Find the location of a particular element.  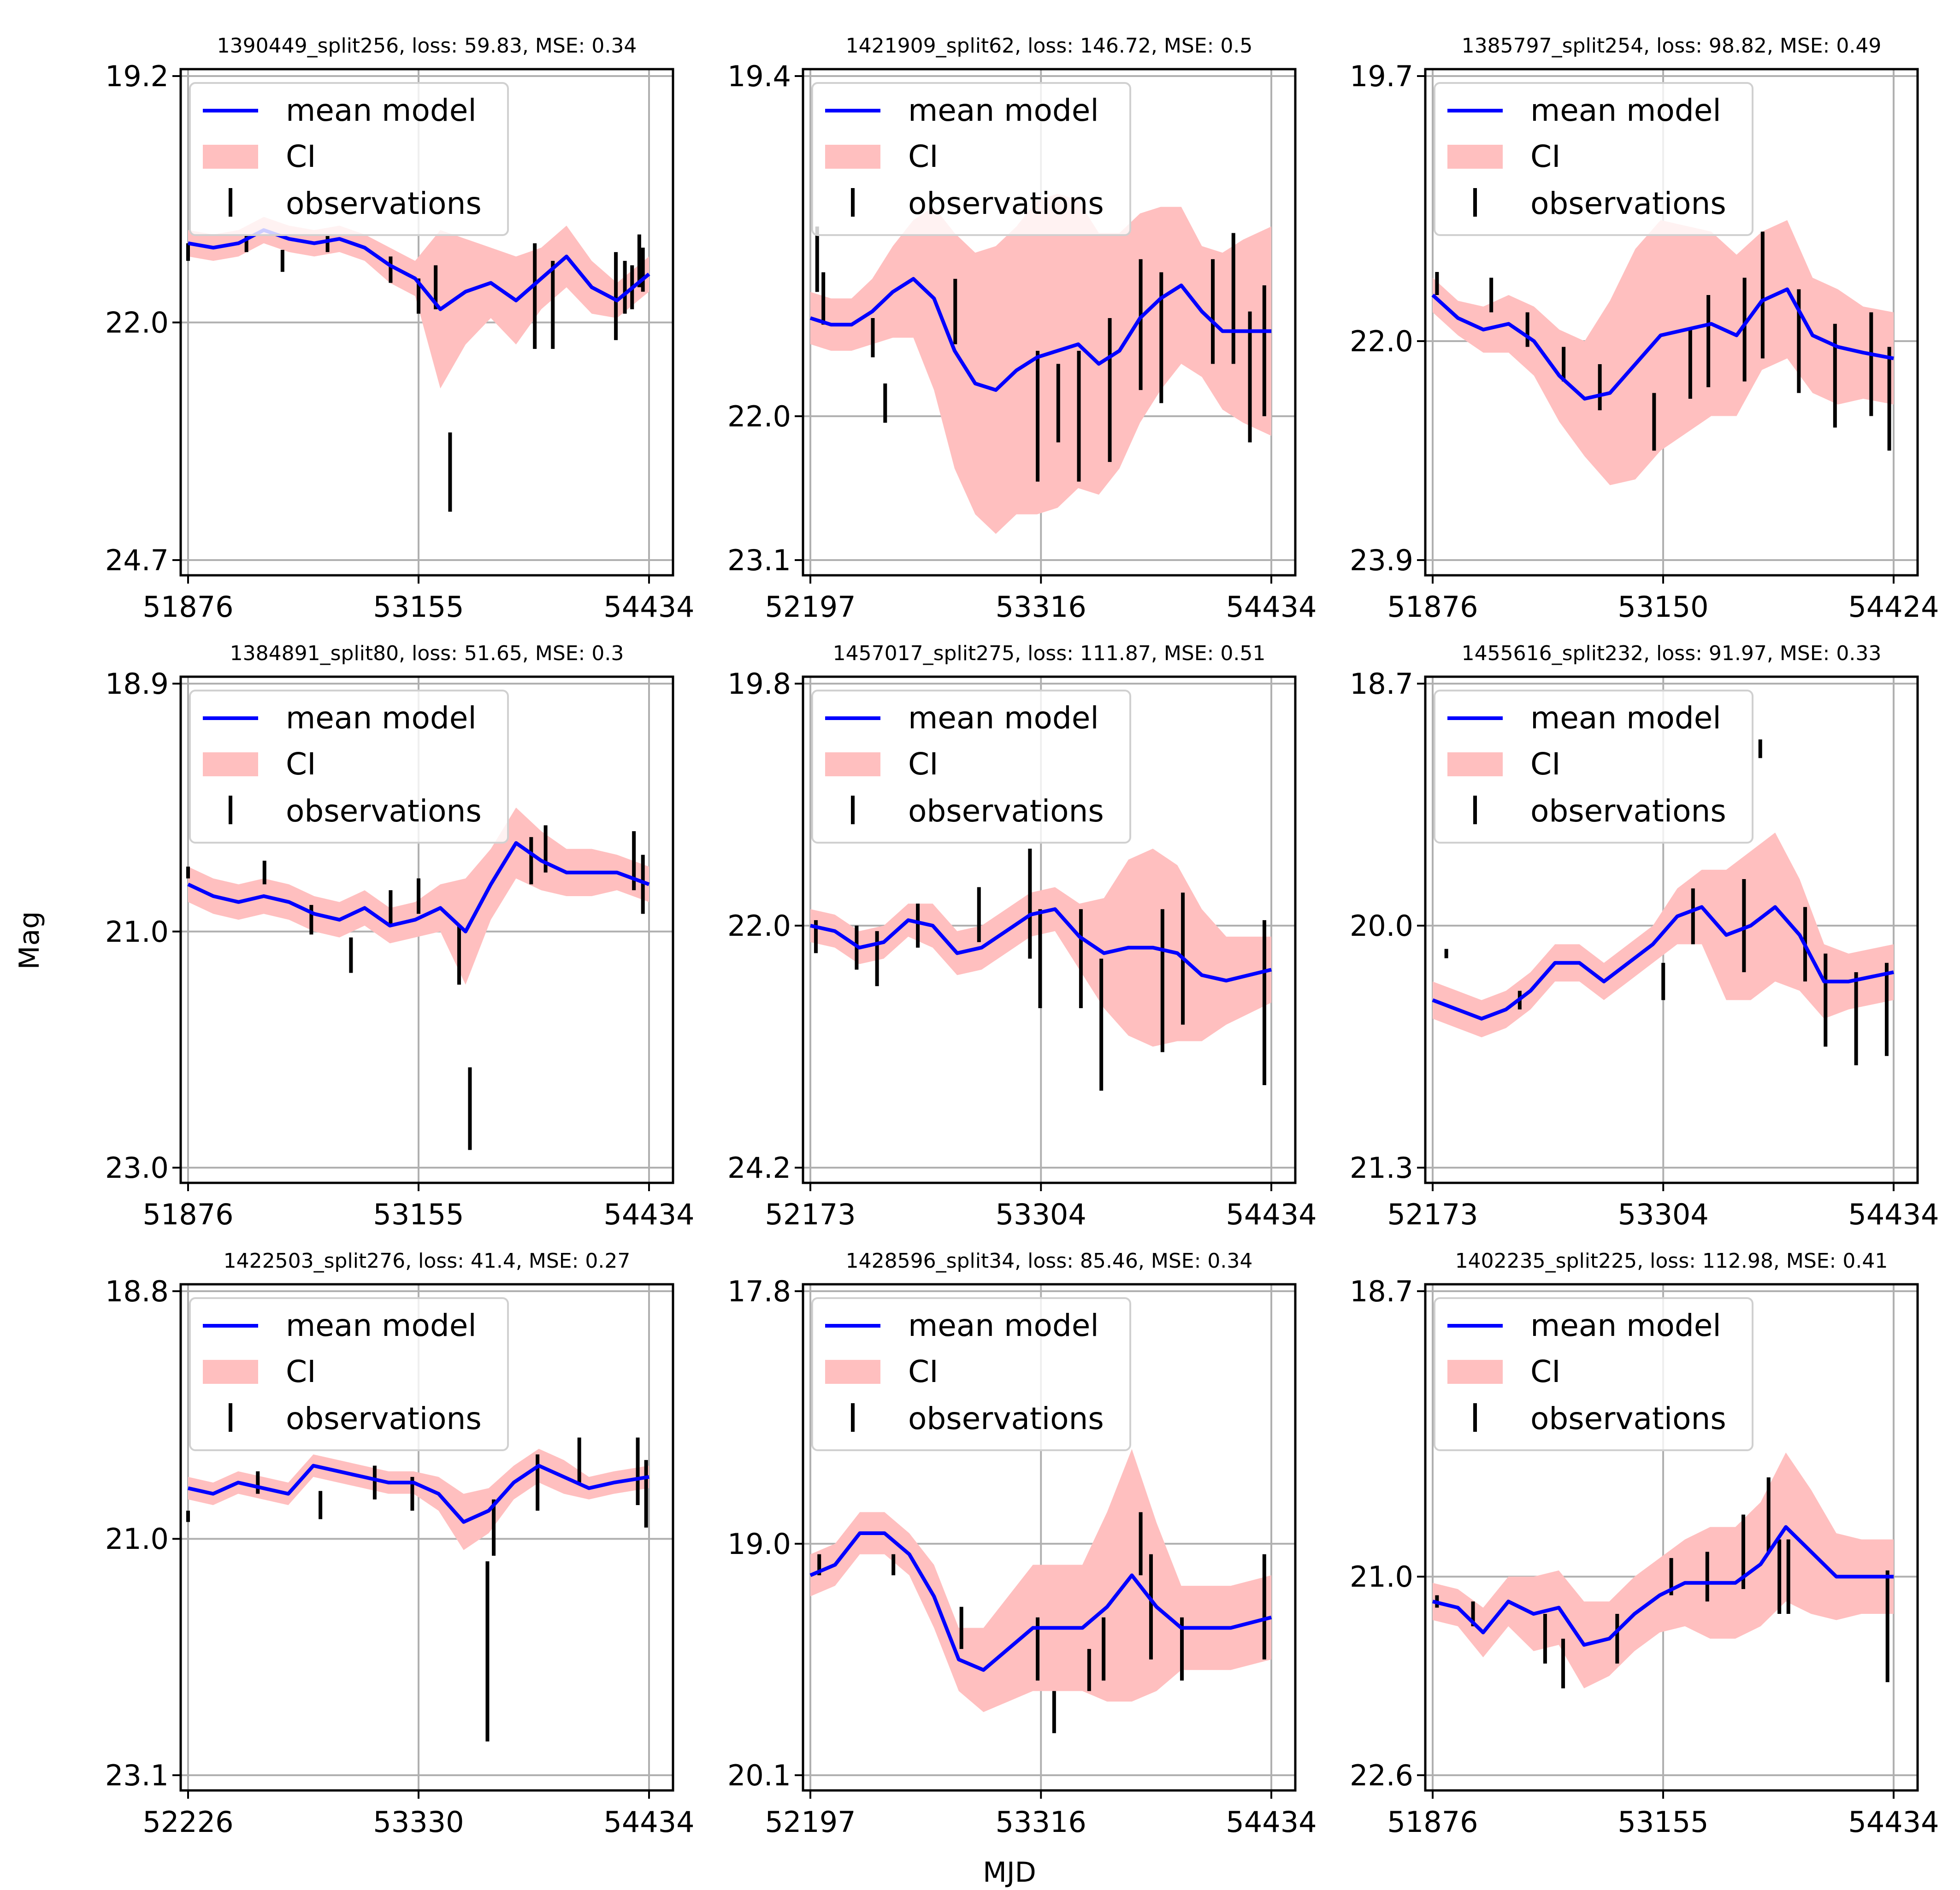

x-tick-label: 52197 is located at coordinates (810, 1822).